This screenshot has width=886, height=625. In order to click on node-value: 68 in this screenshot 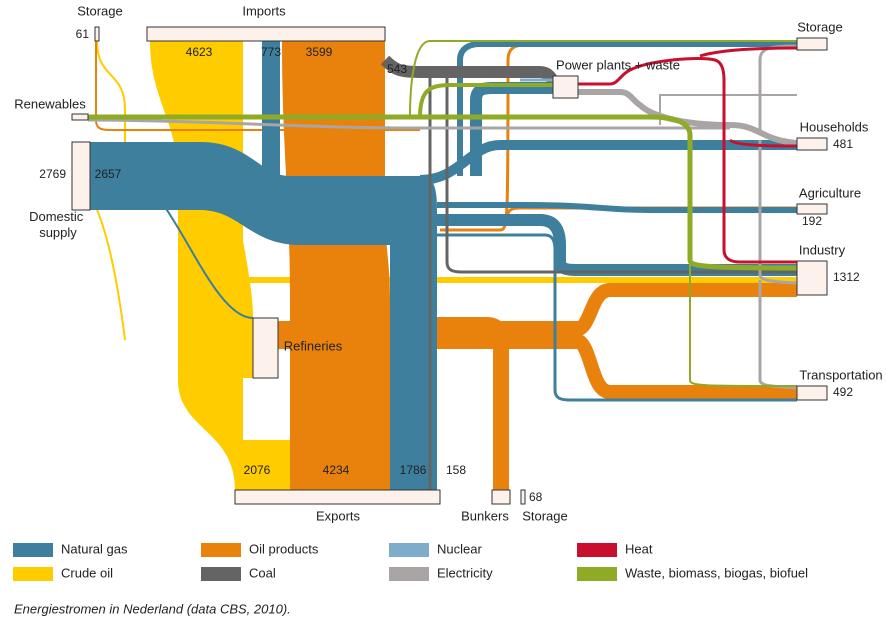, I will do `click(536, 497)`.